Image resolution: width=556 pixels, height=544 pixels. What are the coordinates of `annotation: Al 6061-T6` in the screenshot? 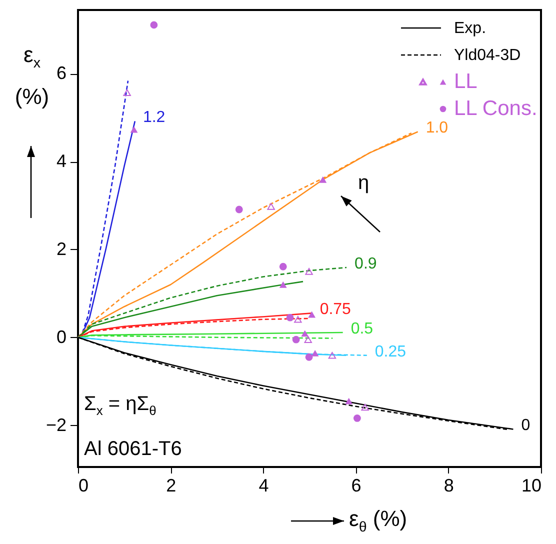 It's located at (133, 449).